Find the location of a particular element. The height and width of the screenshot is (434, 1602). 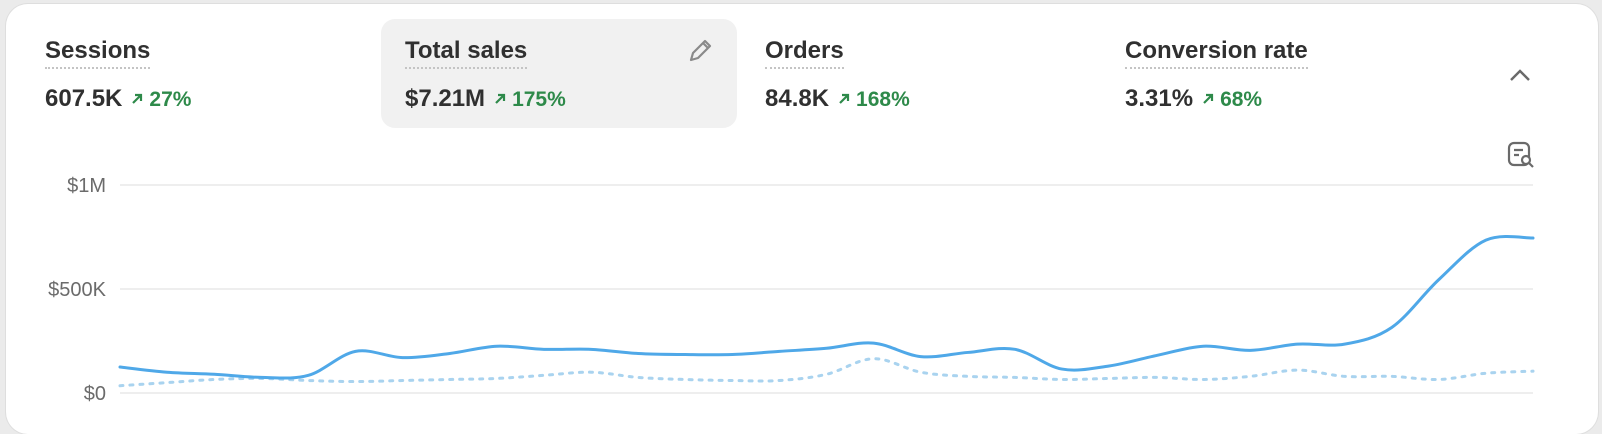

metric-value: 607.5K is located at coordinates (84, 98).